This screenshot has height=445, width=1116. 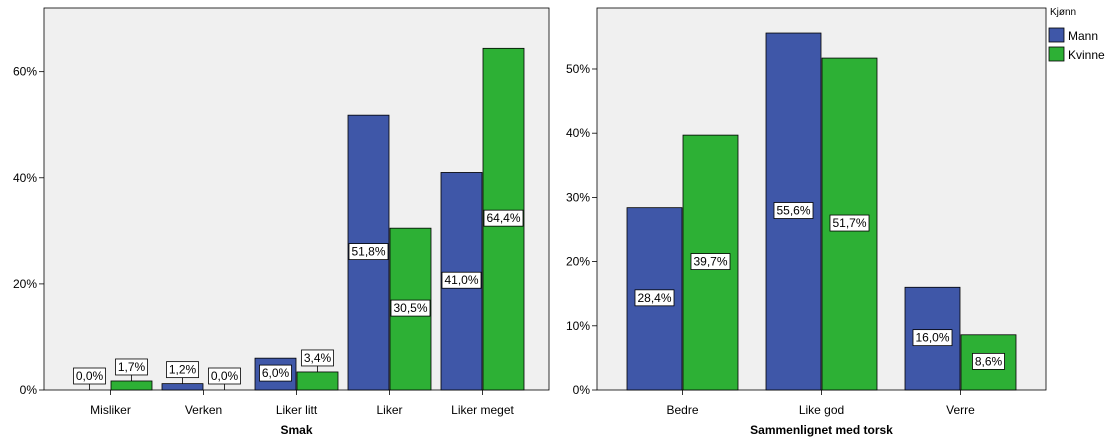 I want to click on data-label: 28,4%, so click(x=654, y=298).